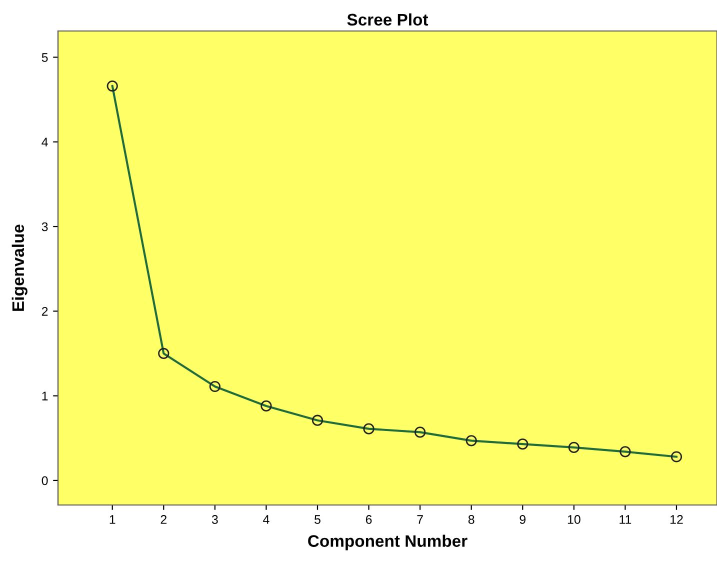 The width and height of the screenshot is (717, 564). I want to click on x-tick-label: 8, so click(471, 519).